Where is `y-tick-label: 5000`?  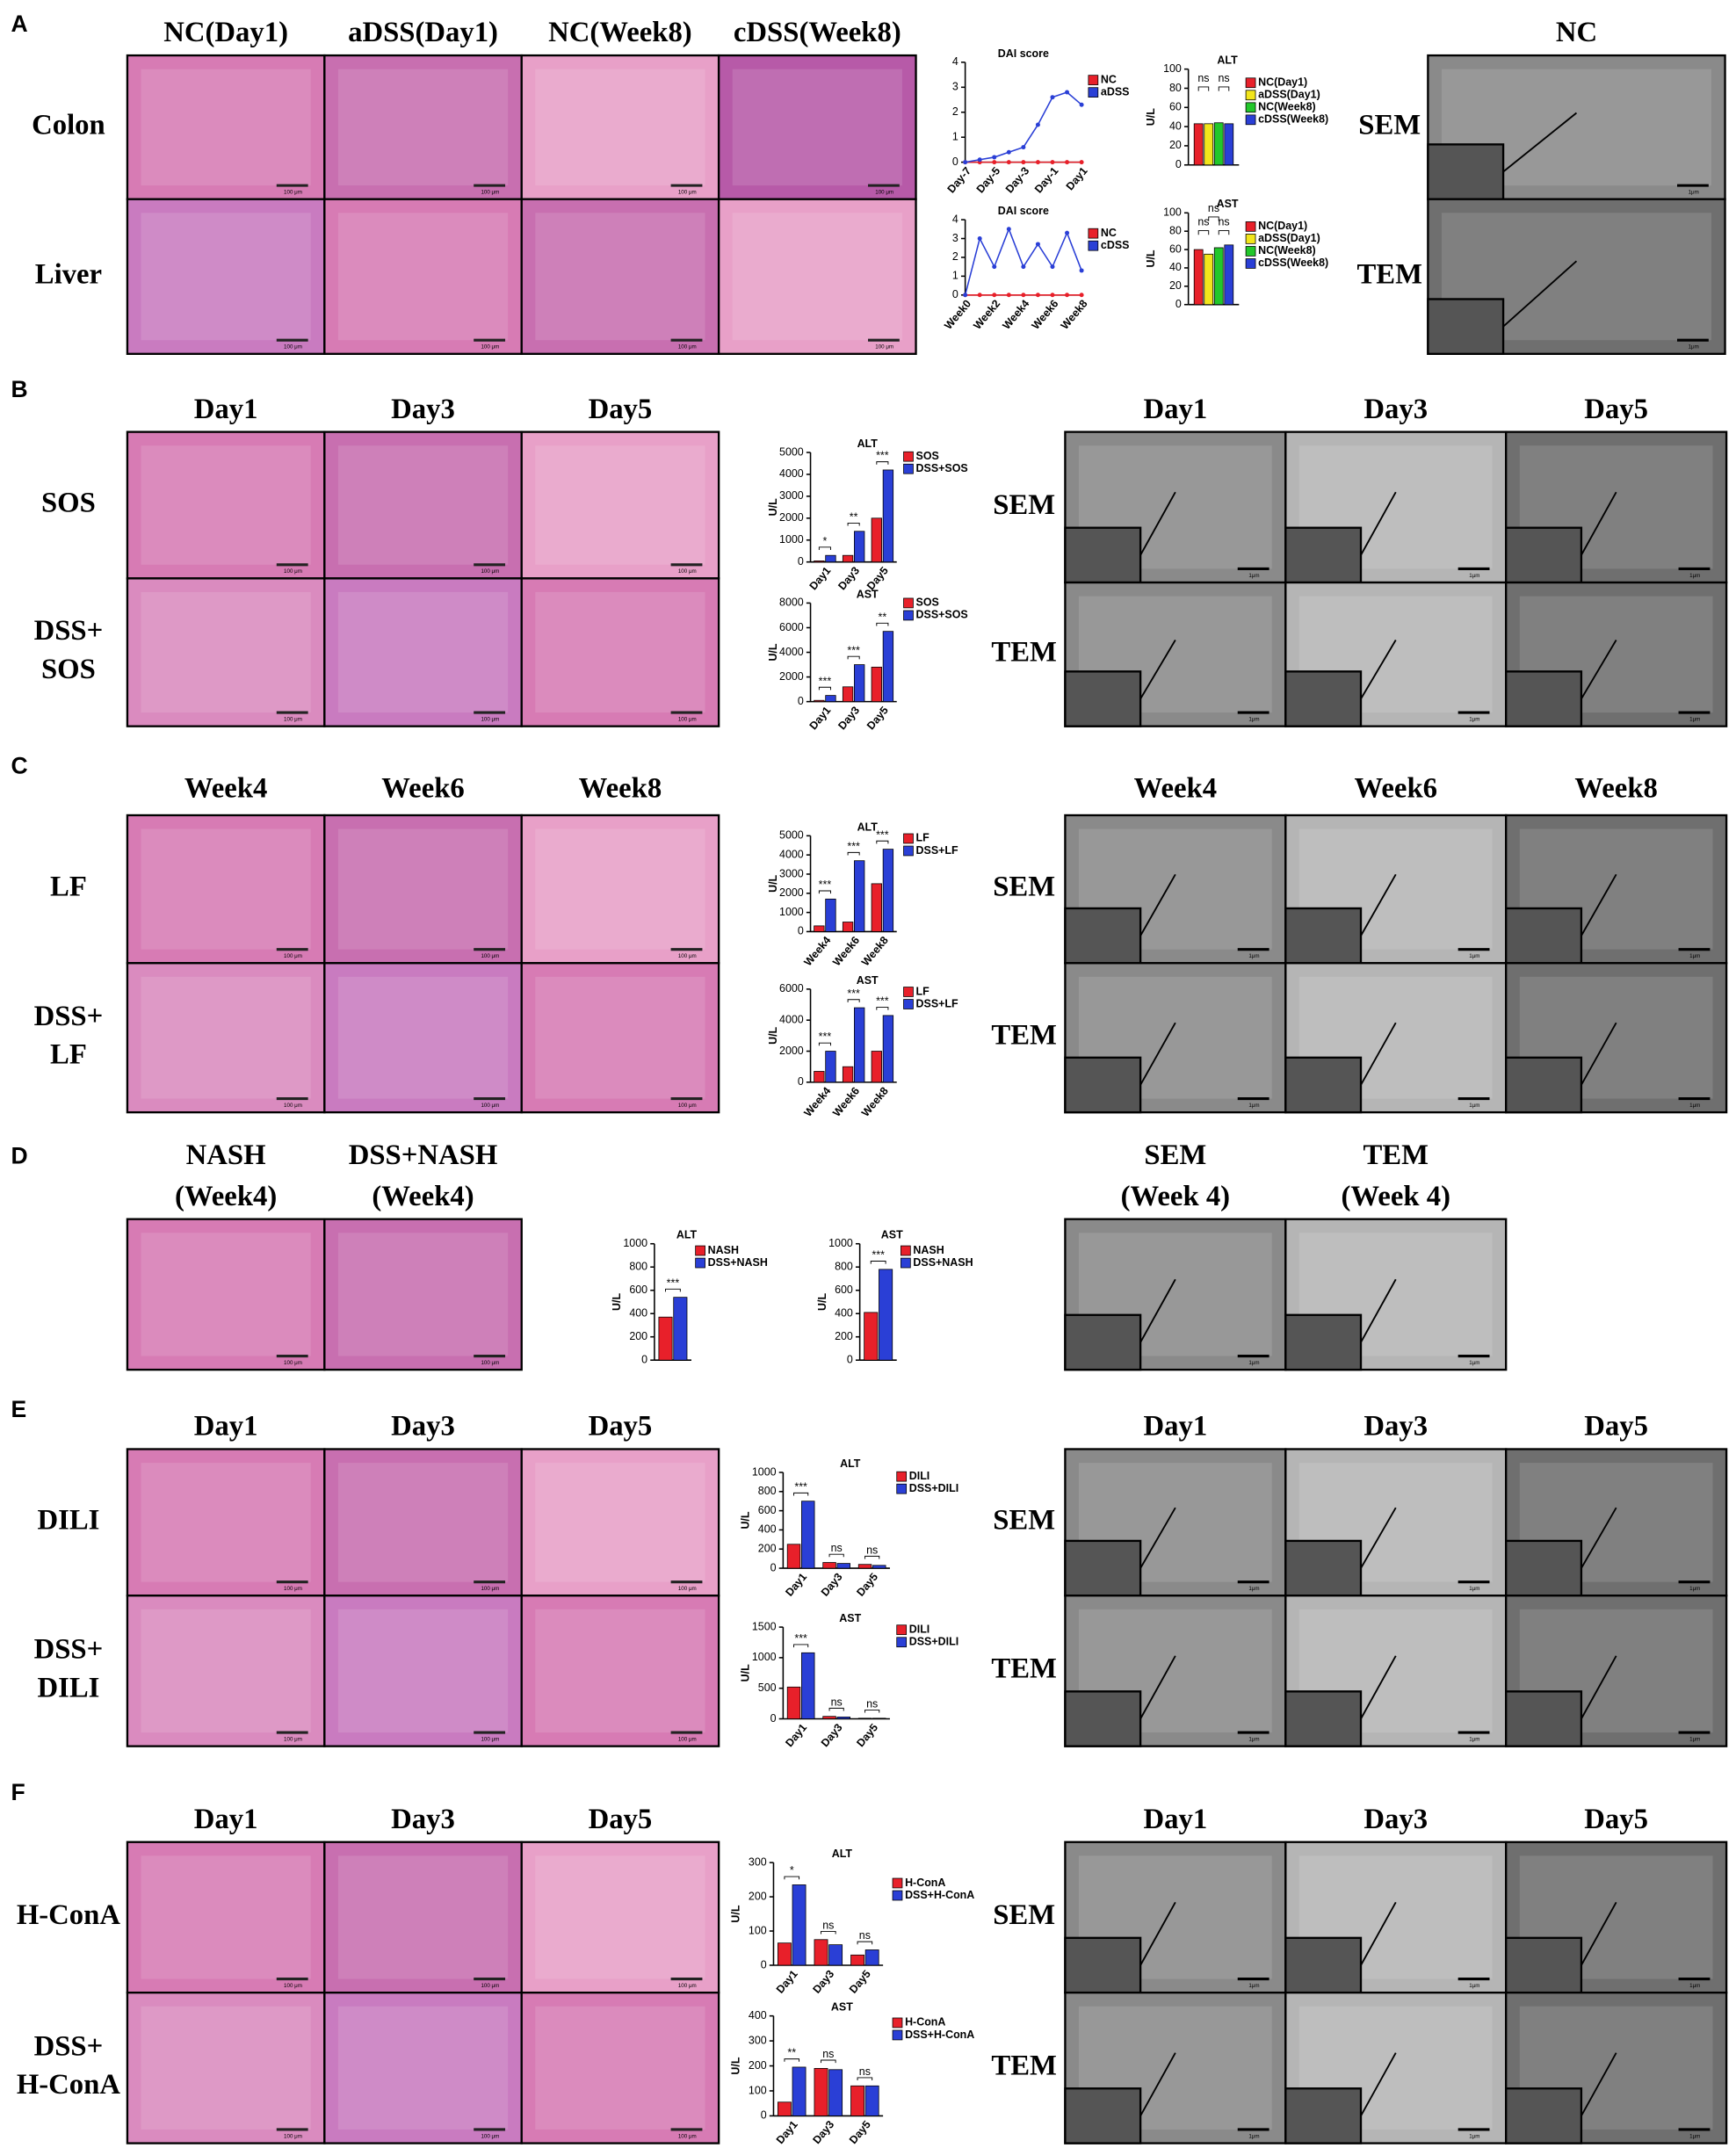 y-tick-label: 5000 is located at coordinates (792, 451).